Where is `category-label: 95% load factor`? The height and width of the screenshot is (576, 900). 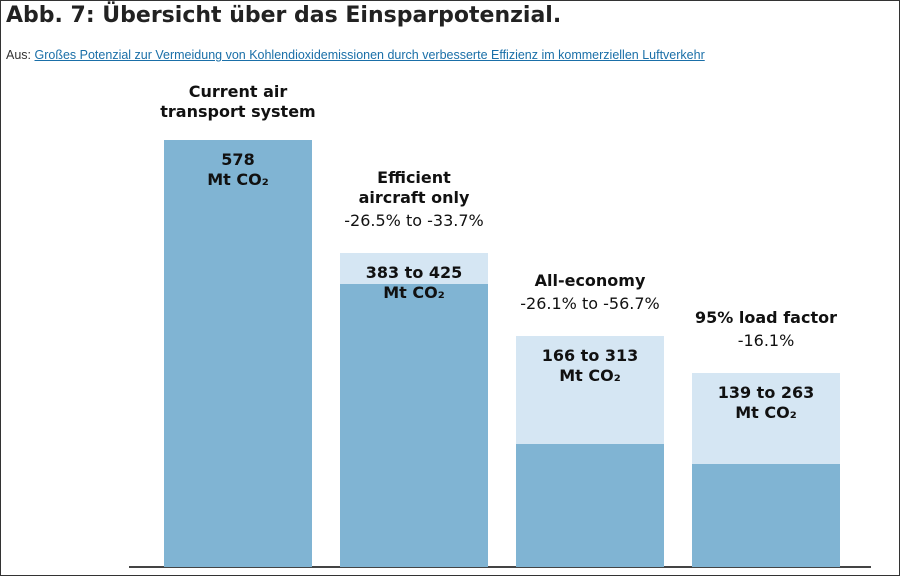 category-label: 95% load factor is located at coordinates (766, 317).